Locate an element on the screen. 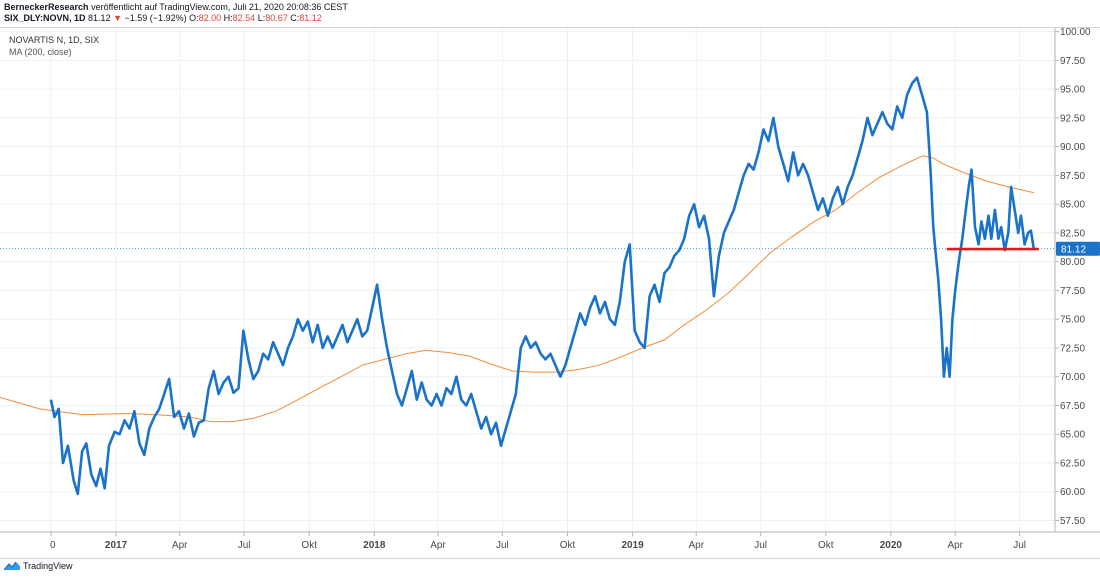  low-label: L: is located at coordinates (261, 18).